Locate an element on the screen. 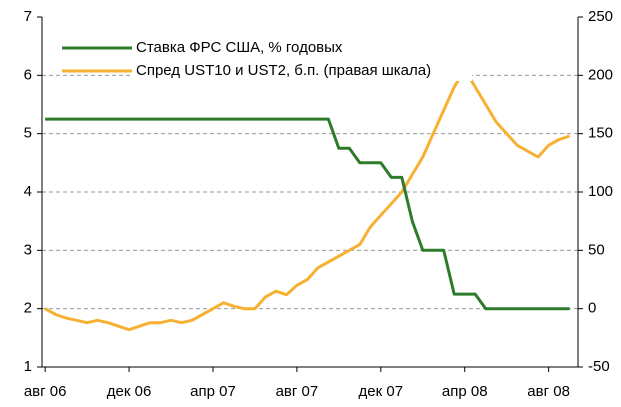 This screenshot has width=621, height=407. y2-tick-label: 0 is located at coordinates (592, 308).